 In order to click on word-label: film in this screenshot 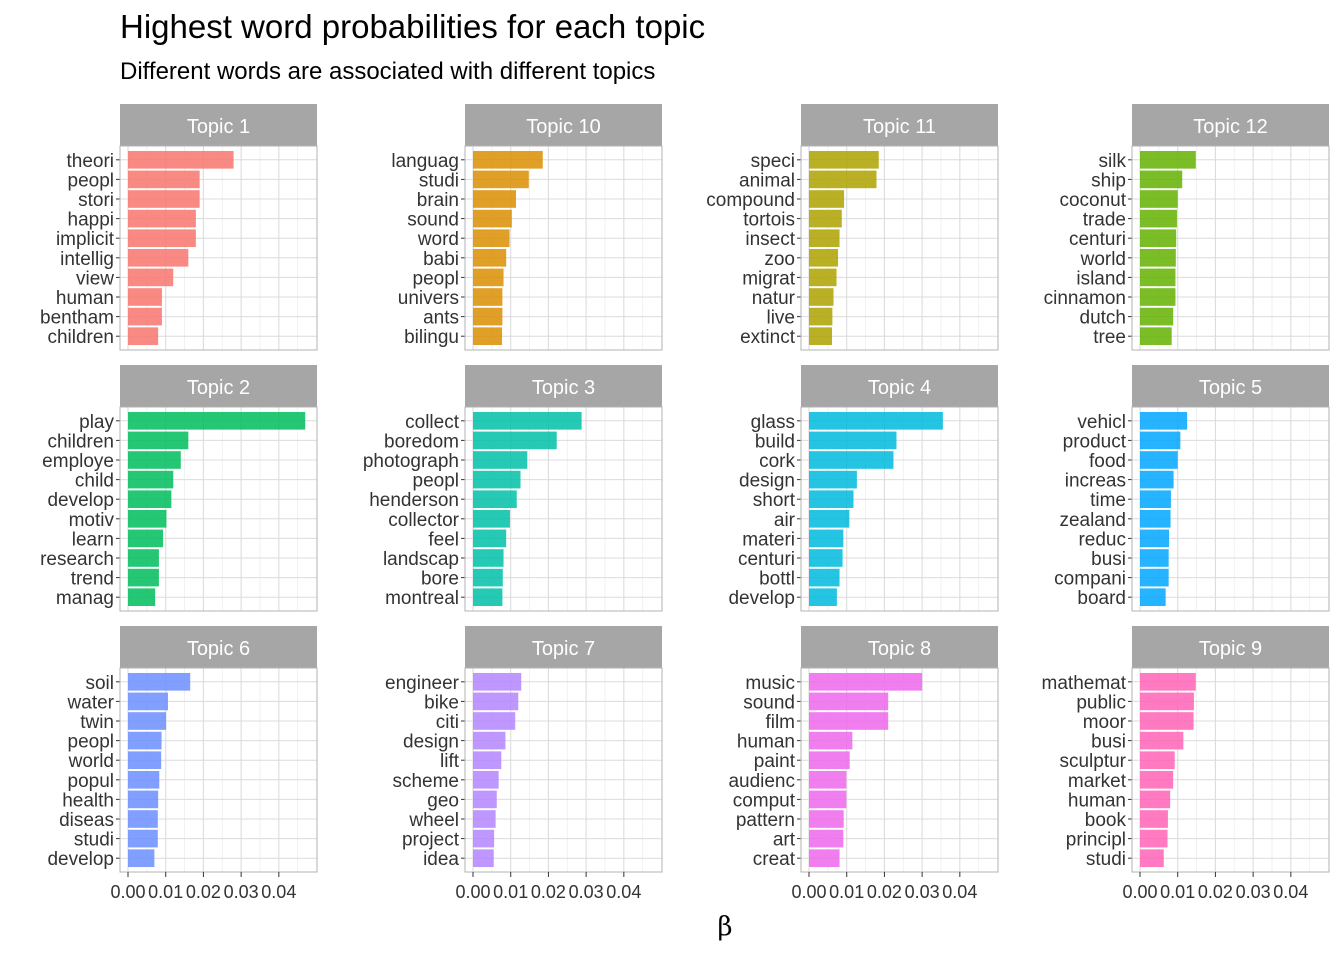, I will do `click(780, 722)`.